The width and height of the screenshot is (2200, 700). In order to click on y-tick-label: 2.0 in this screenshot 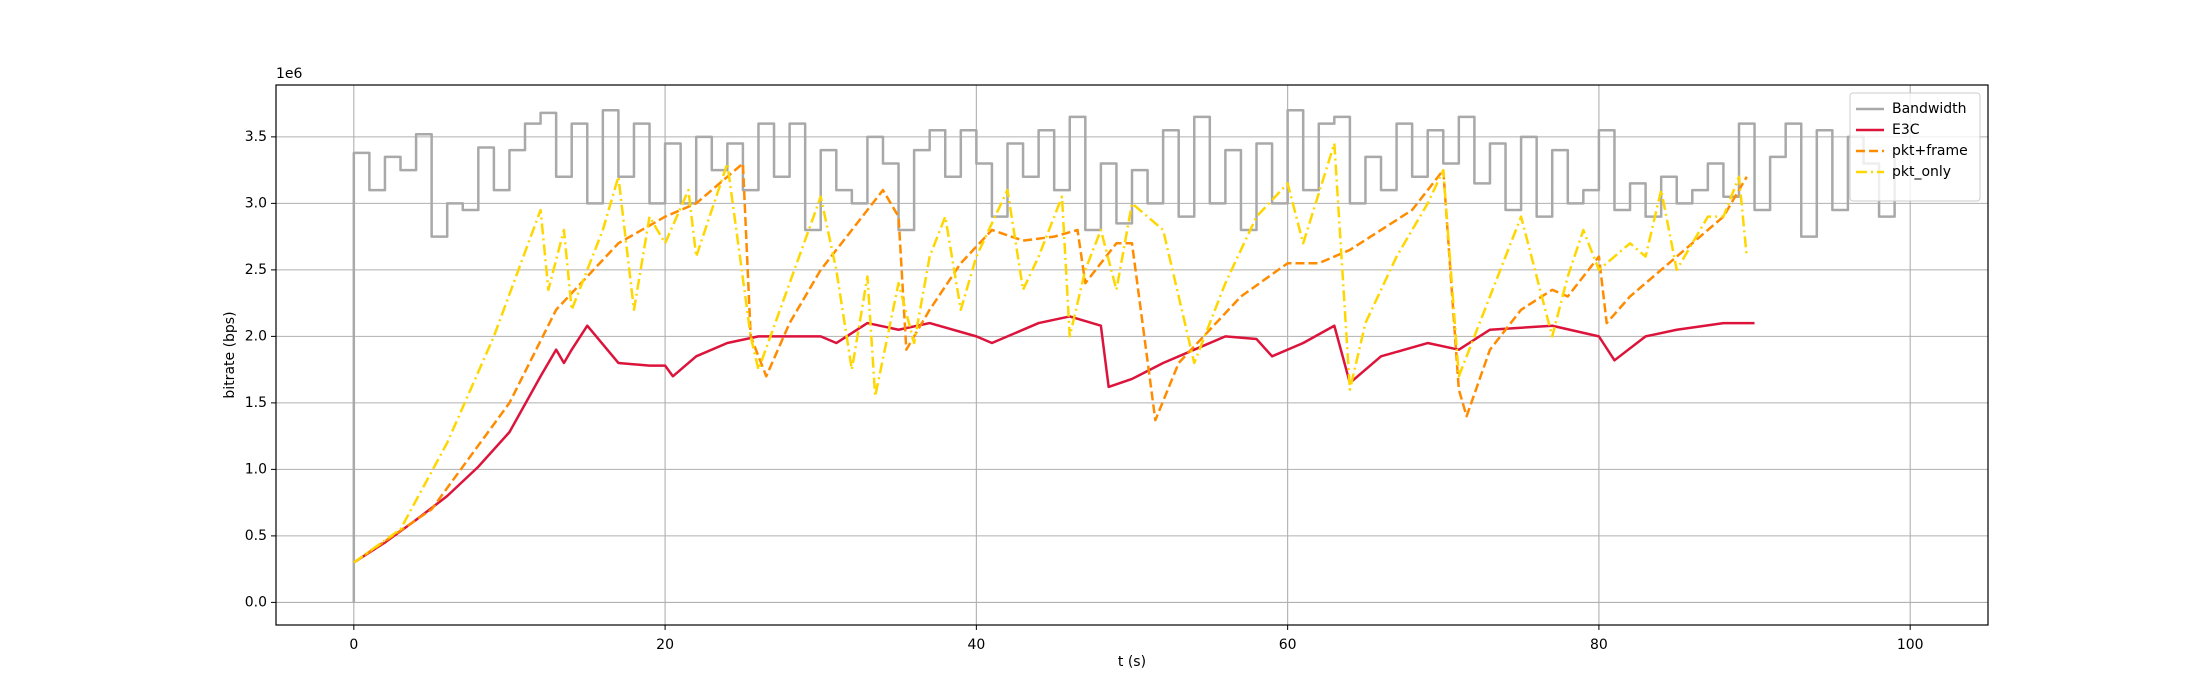, I will do `click(256, 336)`.